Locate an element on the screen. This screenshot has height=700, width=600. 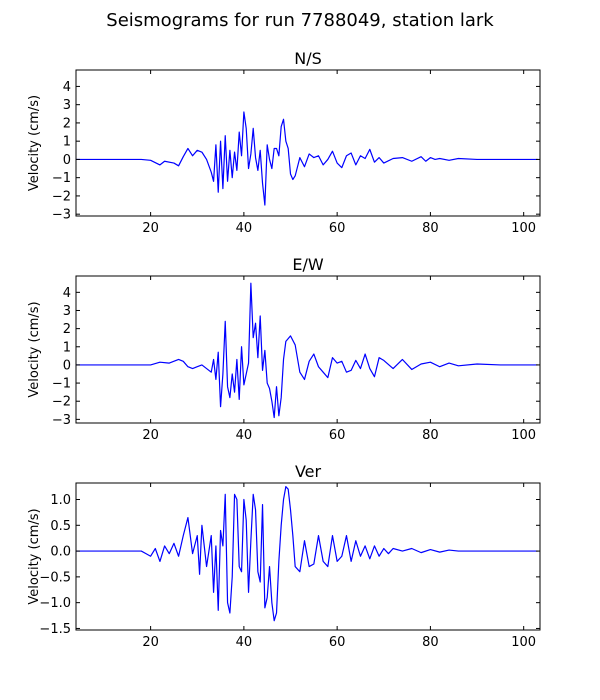
x-tick-label-ver: 80 is located at coordinates (430, 642).